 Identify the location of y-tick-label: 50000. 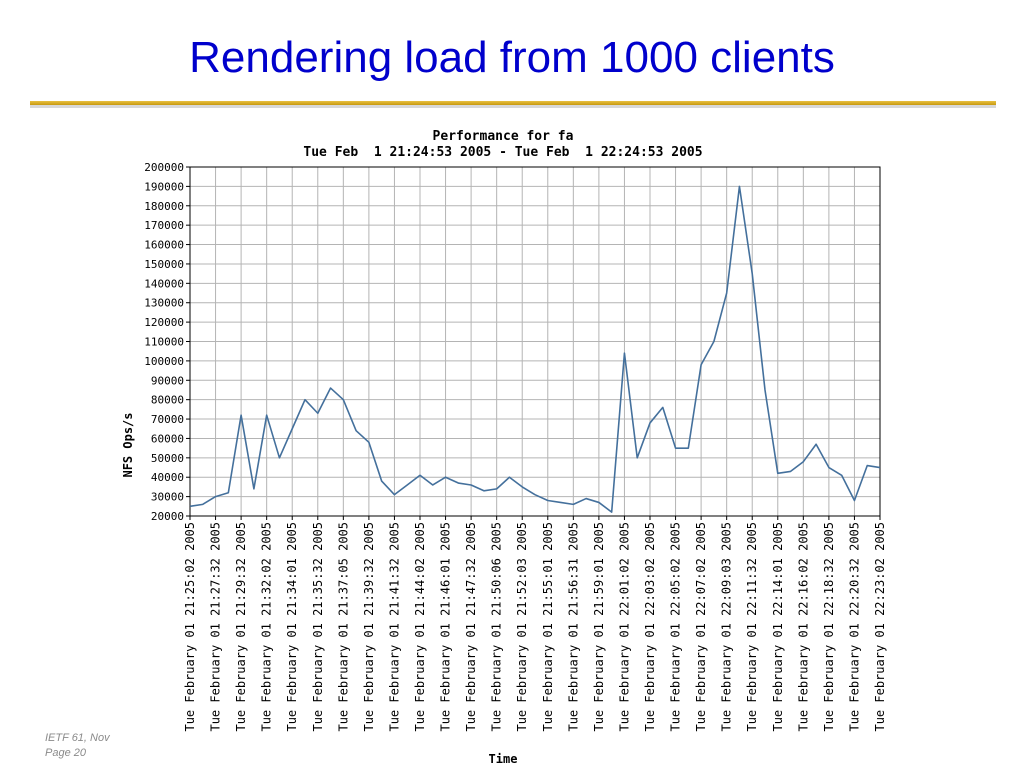
(167, 458).